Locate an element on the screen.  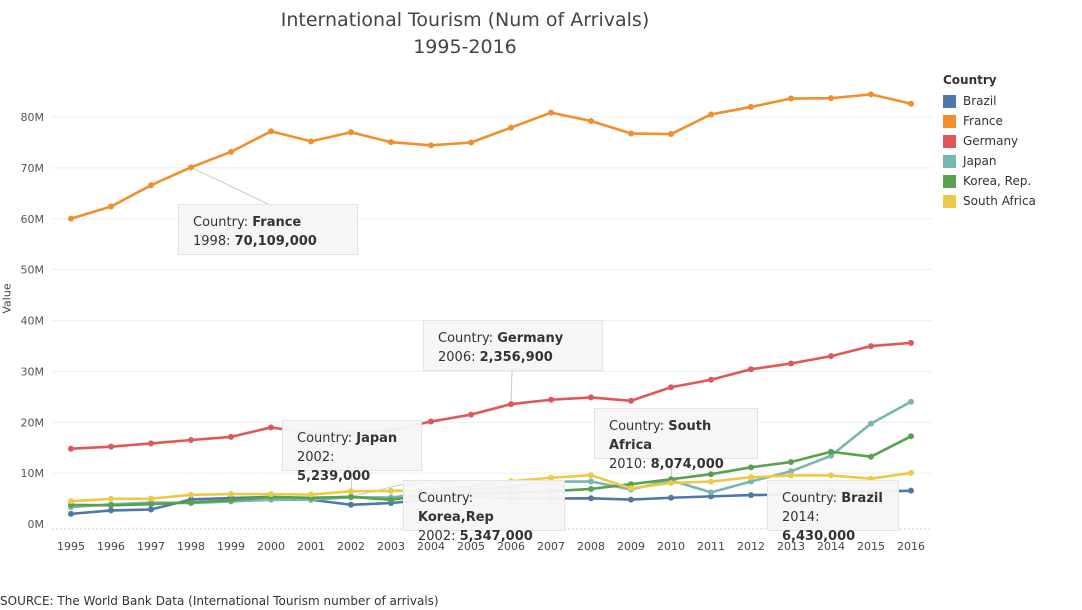
x-tick-label: 2014 is located at coordinates (831, 546).